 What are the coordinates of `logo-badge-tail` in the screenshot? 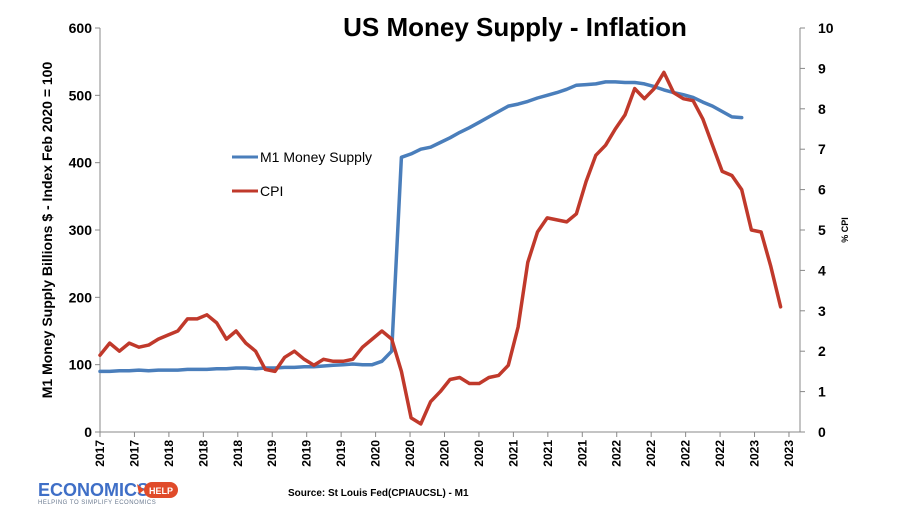 It's located at (140, 489).